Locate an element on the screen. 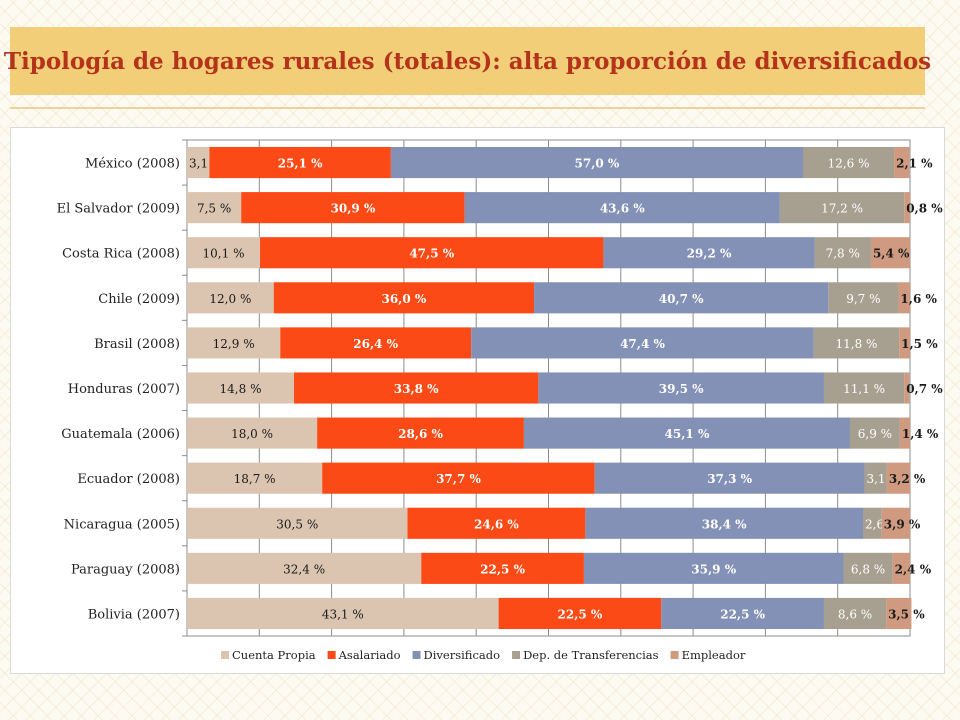  data-label: 2,4 % is located at coordinates (913, 569).